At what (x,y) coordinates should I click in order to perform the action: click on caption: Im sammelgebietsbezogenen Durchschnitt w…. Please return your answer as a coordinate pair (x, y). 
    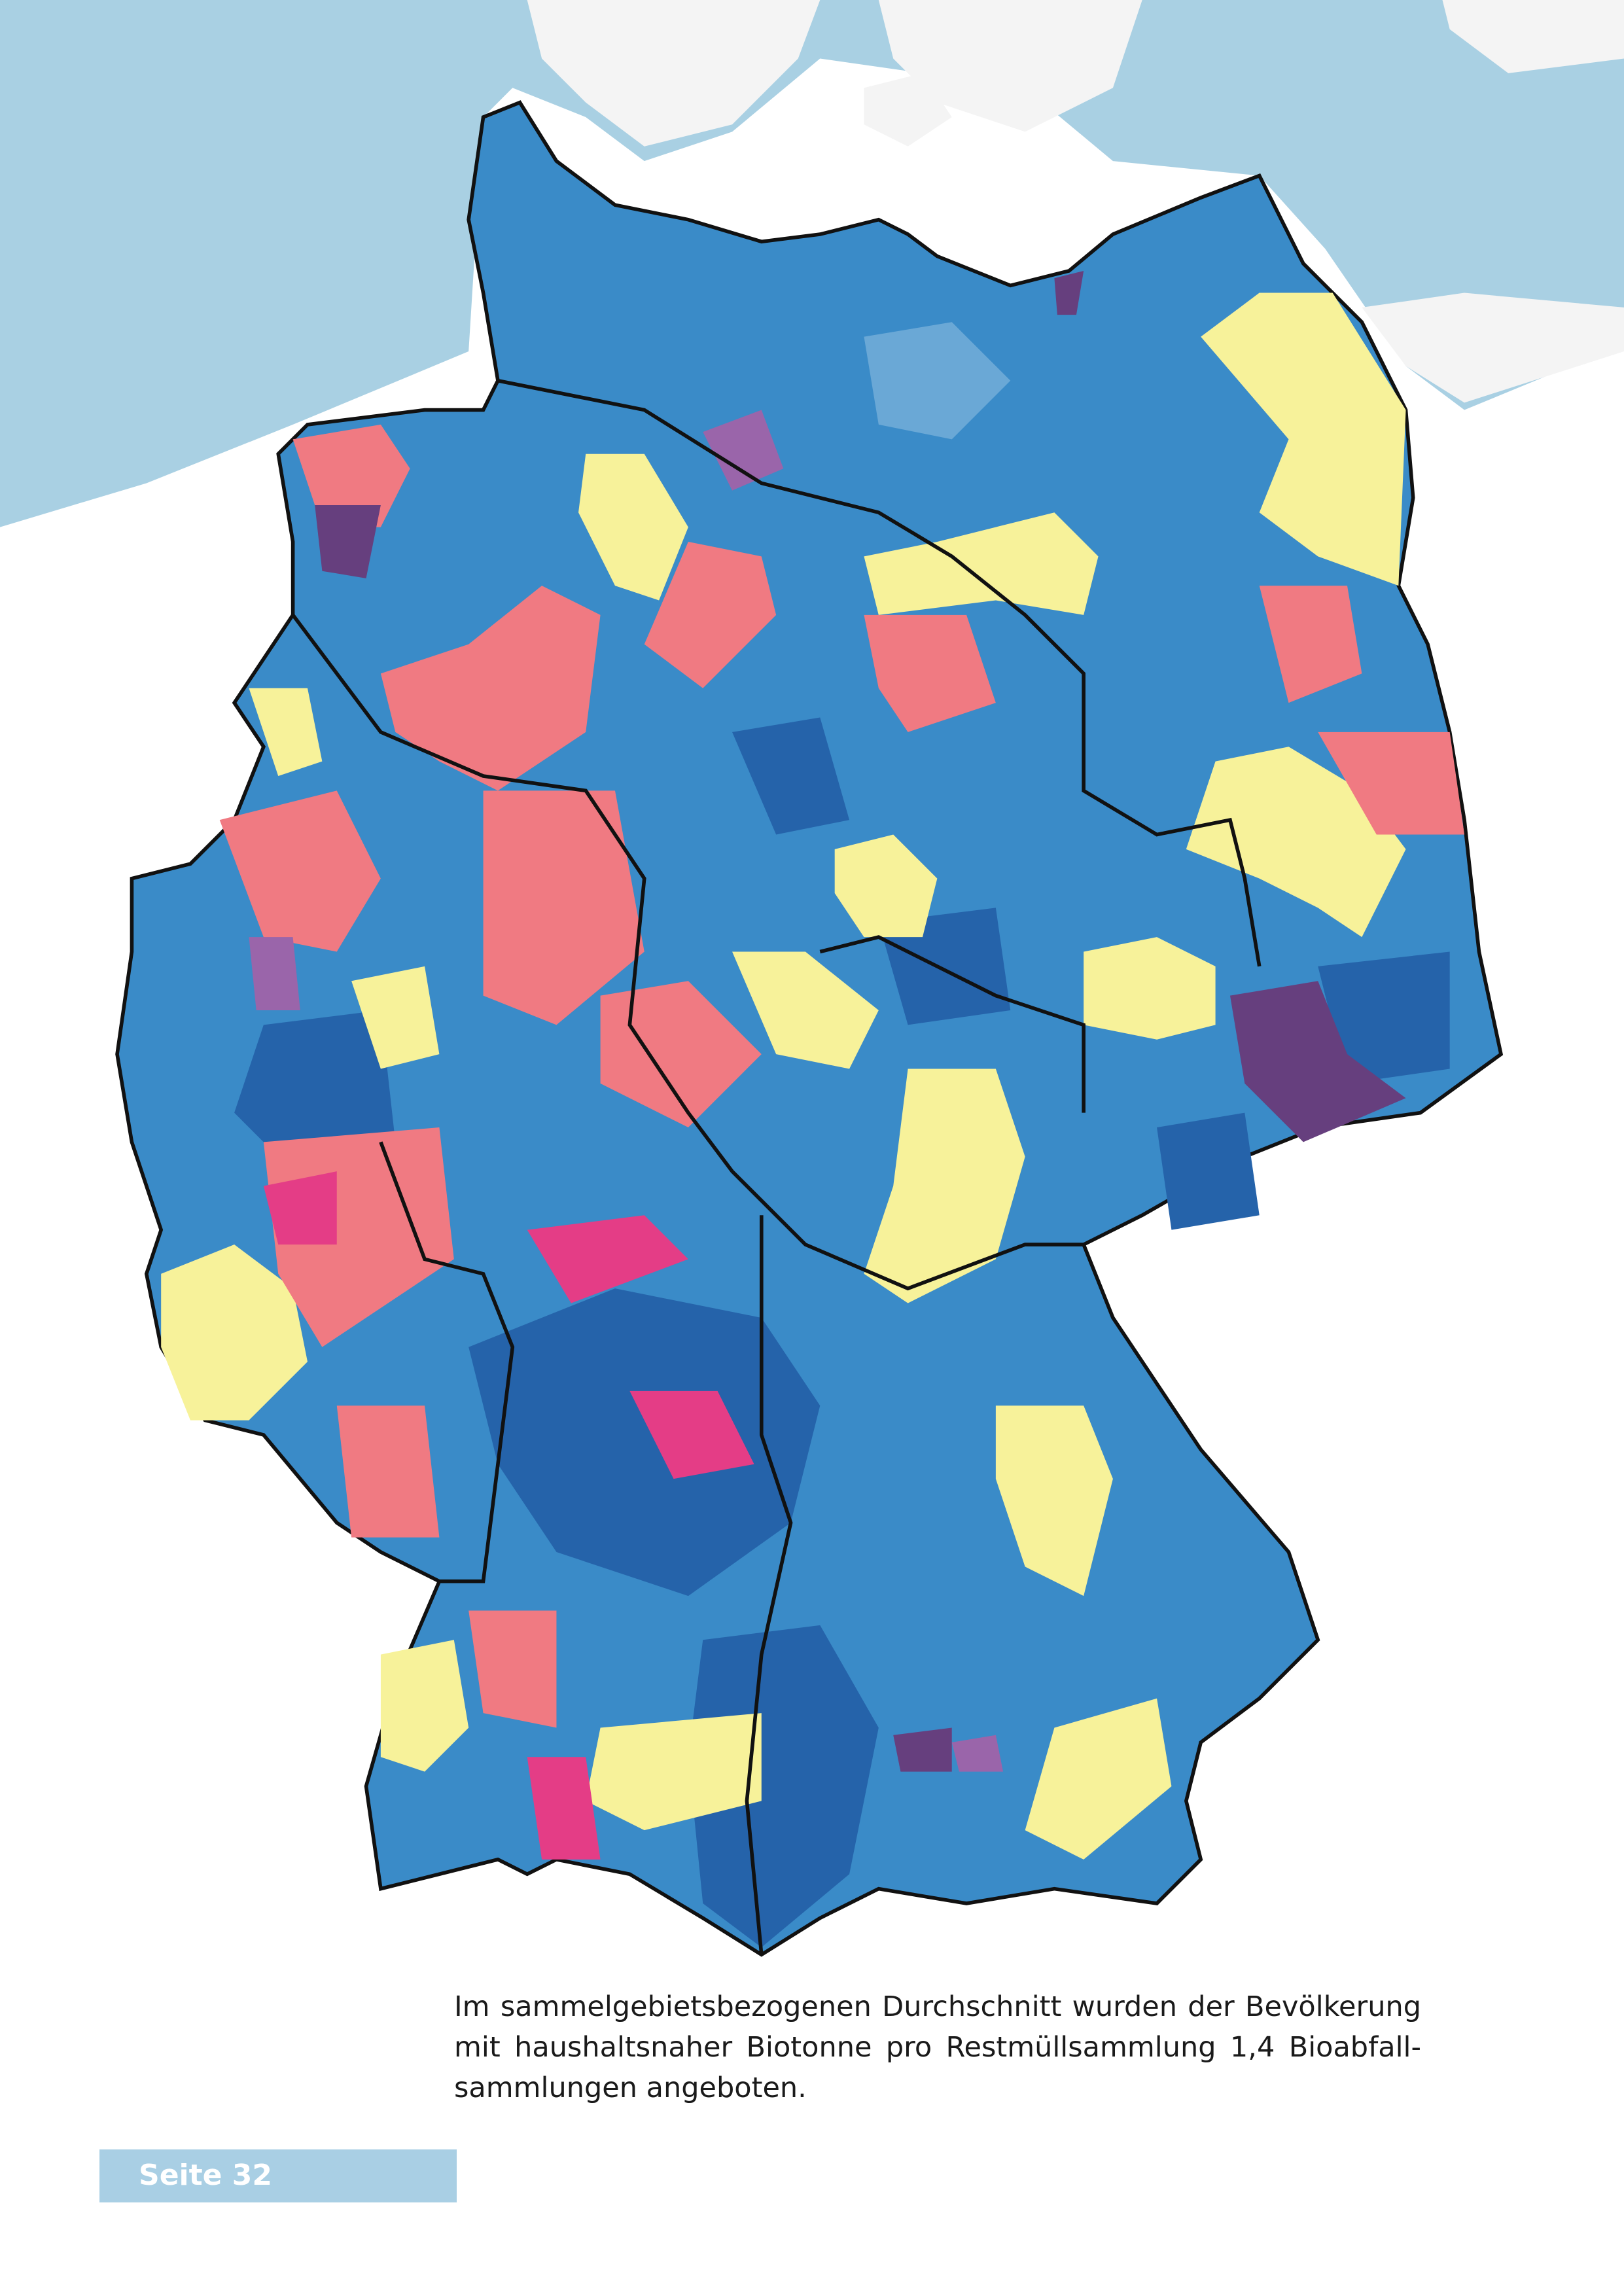
    Looking at the image, I should click on (937, 2047).